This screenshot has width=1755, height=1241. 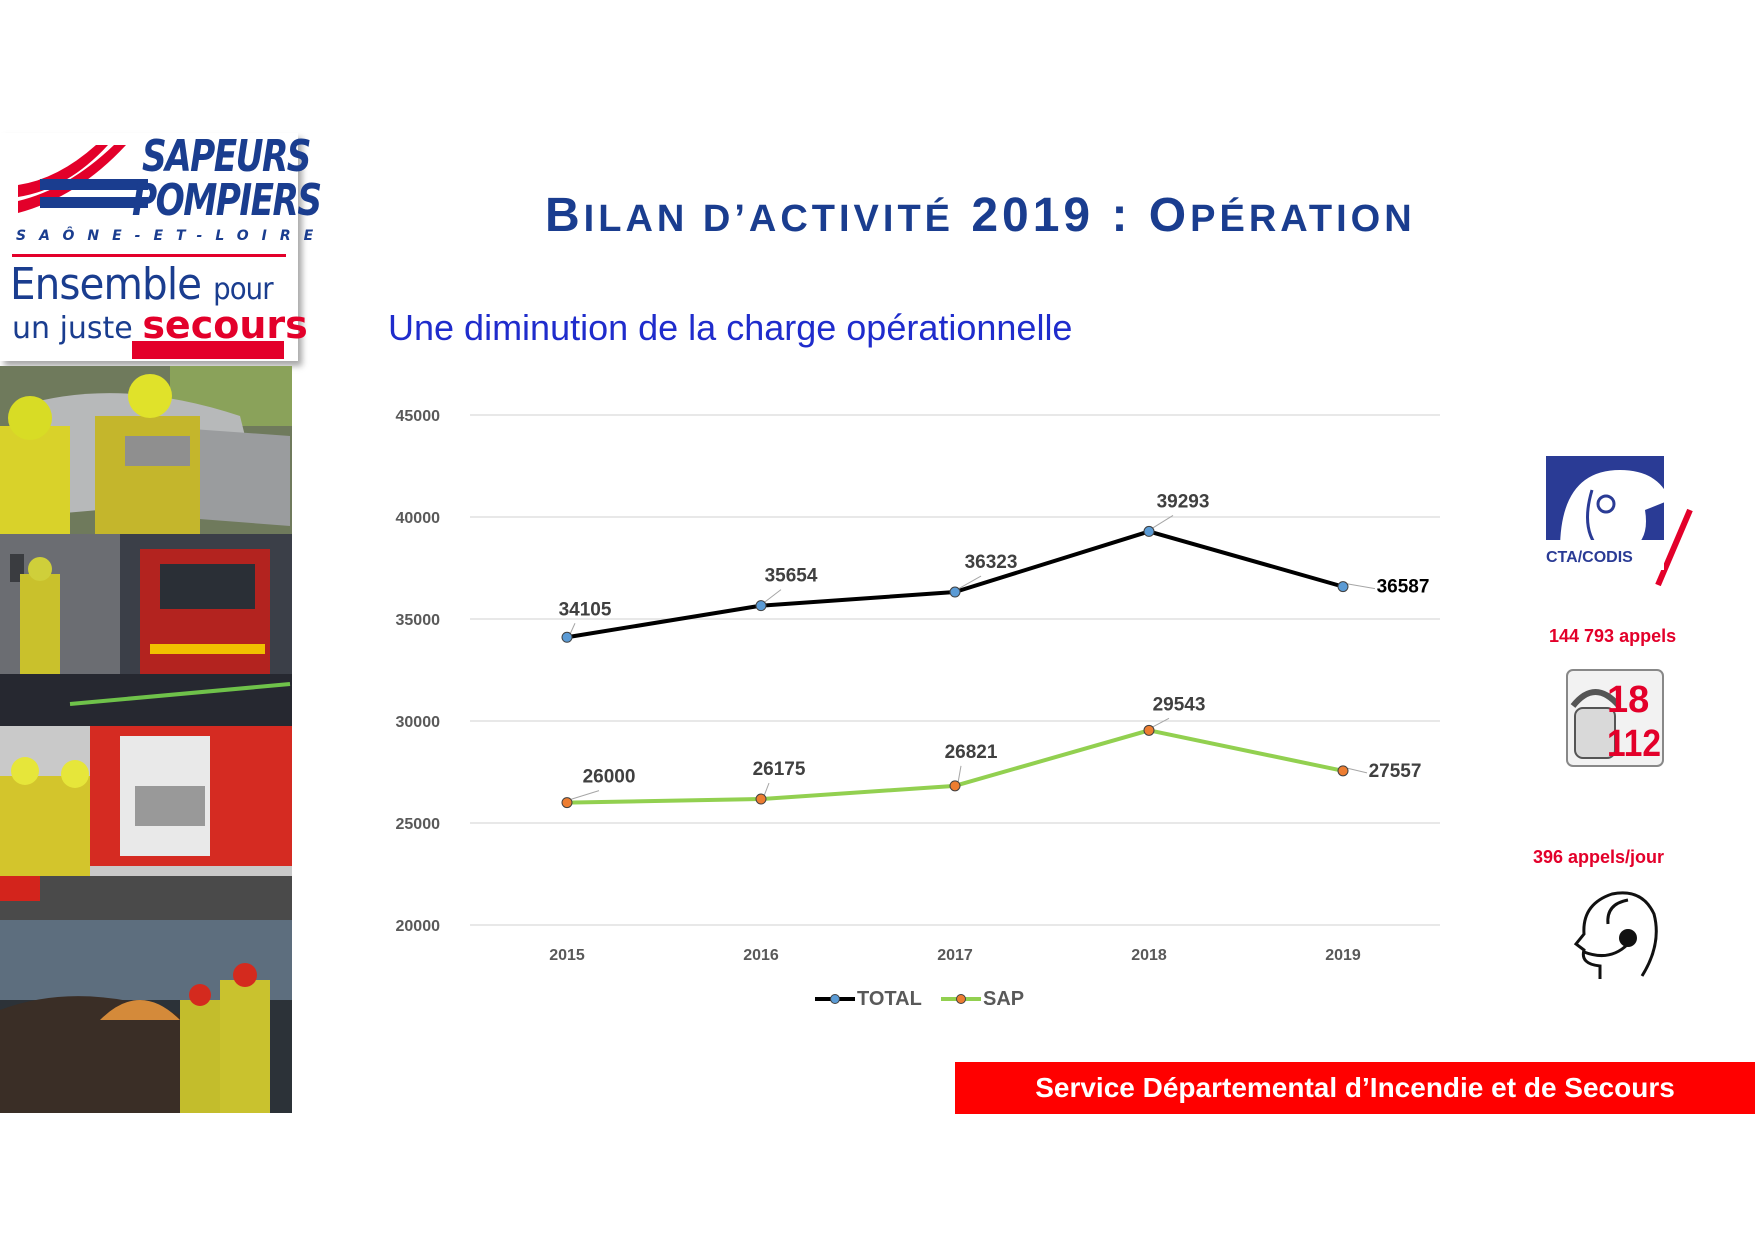 What do you see at coordinates (779, 769) in the screenshot?
I see `data-label: 26175` at bounding box center [779, 769].